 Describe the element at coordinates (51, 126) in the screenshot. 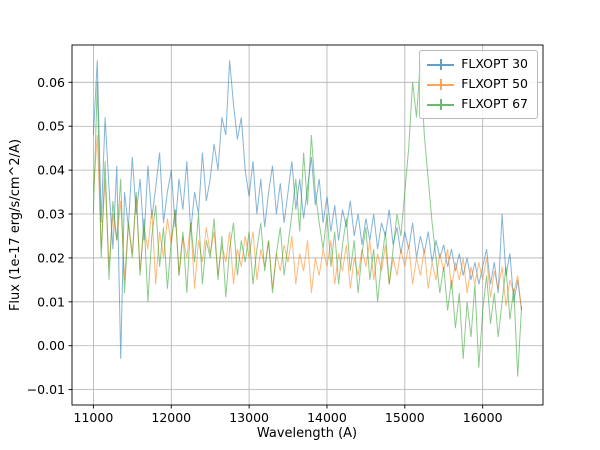

I see `y-tick-label: 0.05` at that location.